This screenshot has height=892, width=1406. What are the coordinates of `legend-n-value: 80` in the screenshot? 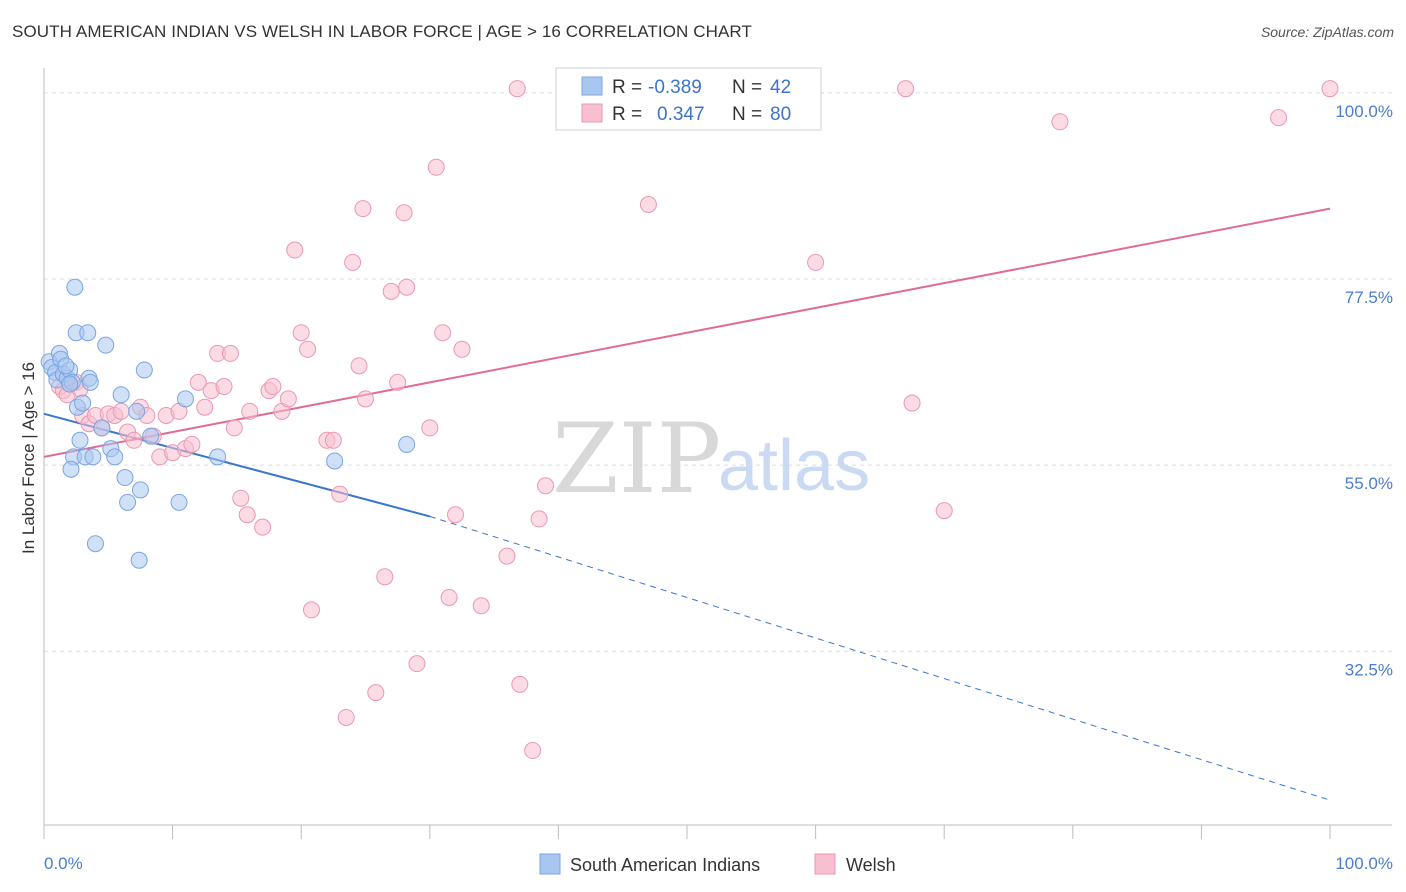 It's located at (780, 114).